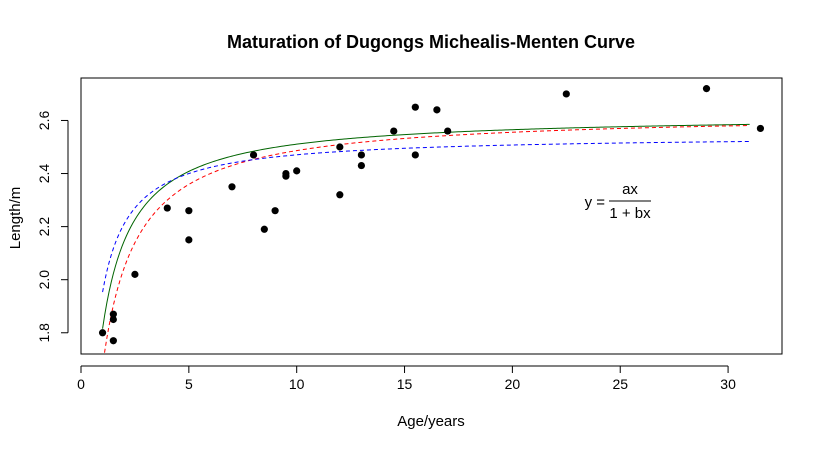 This screenshot has width=823, height=450. Describe the element at coordinates (44, 280) in the screenshot. I see `y-tick-label: 2.0` at that location.